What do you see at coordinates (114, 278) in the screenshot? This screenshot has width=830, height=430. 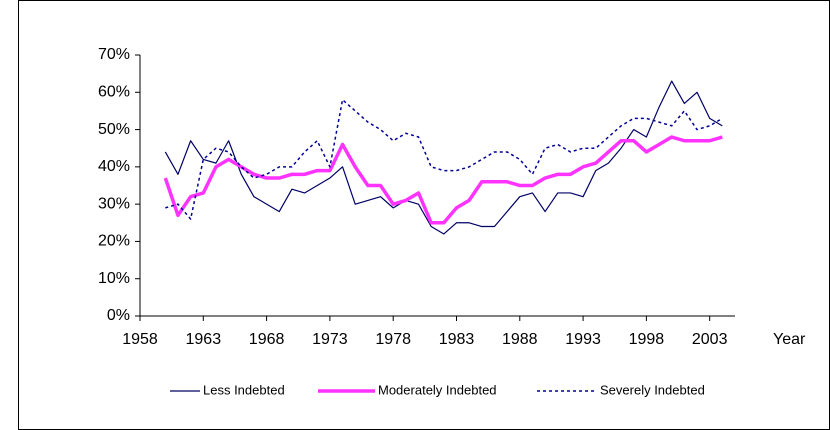 I see `y-tick-label: 10%` at bounding box center [114, 278].